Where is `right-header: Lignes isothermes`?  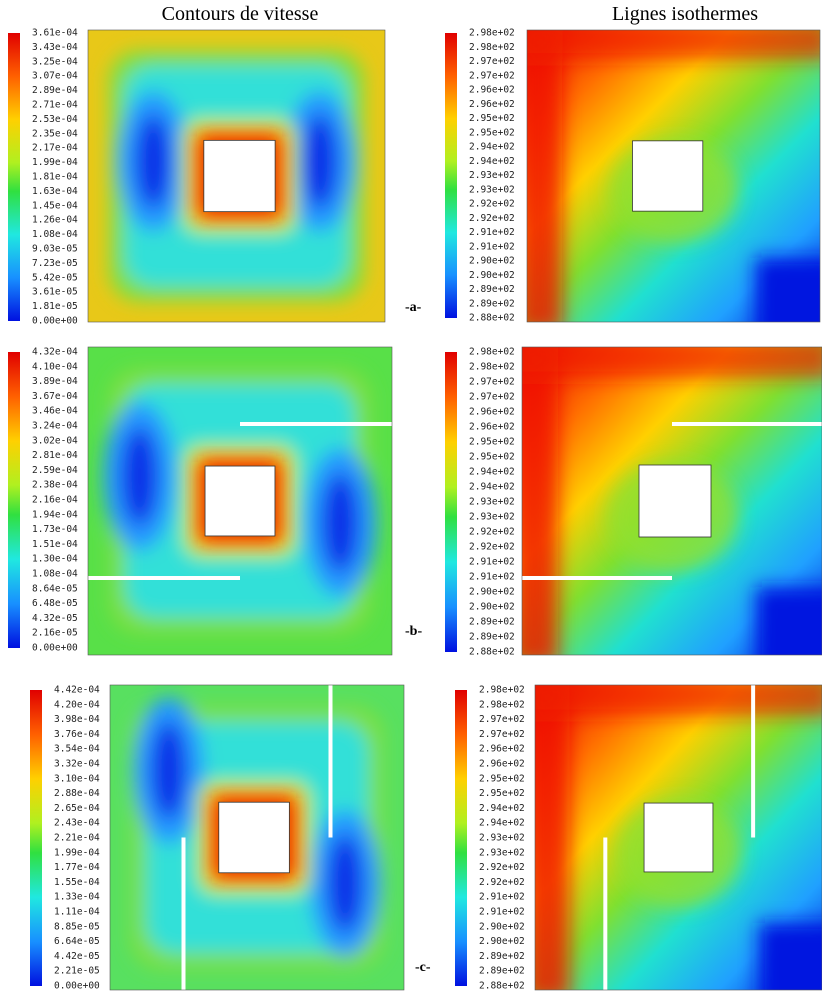 right-header: Lignes isothermes is located at coordinates (685, 14).